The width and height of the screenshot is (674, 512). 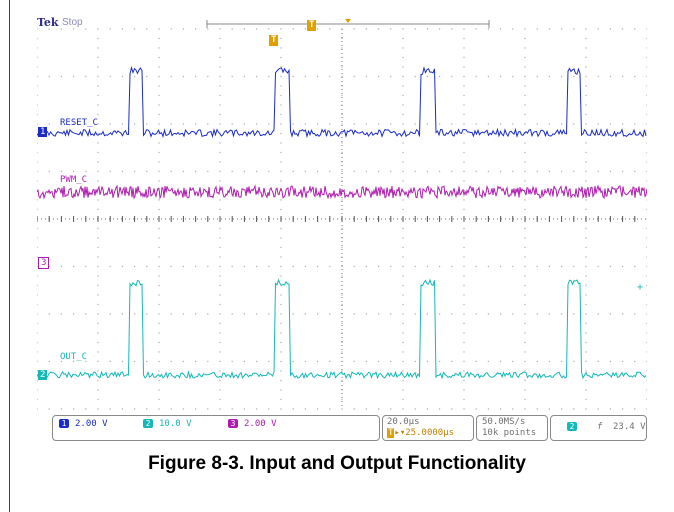 I want to click on ch3-scale: 3 2.00 V, so click(x=252, y=424).